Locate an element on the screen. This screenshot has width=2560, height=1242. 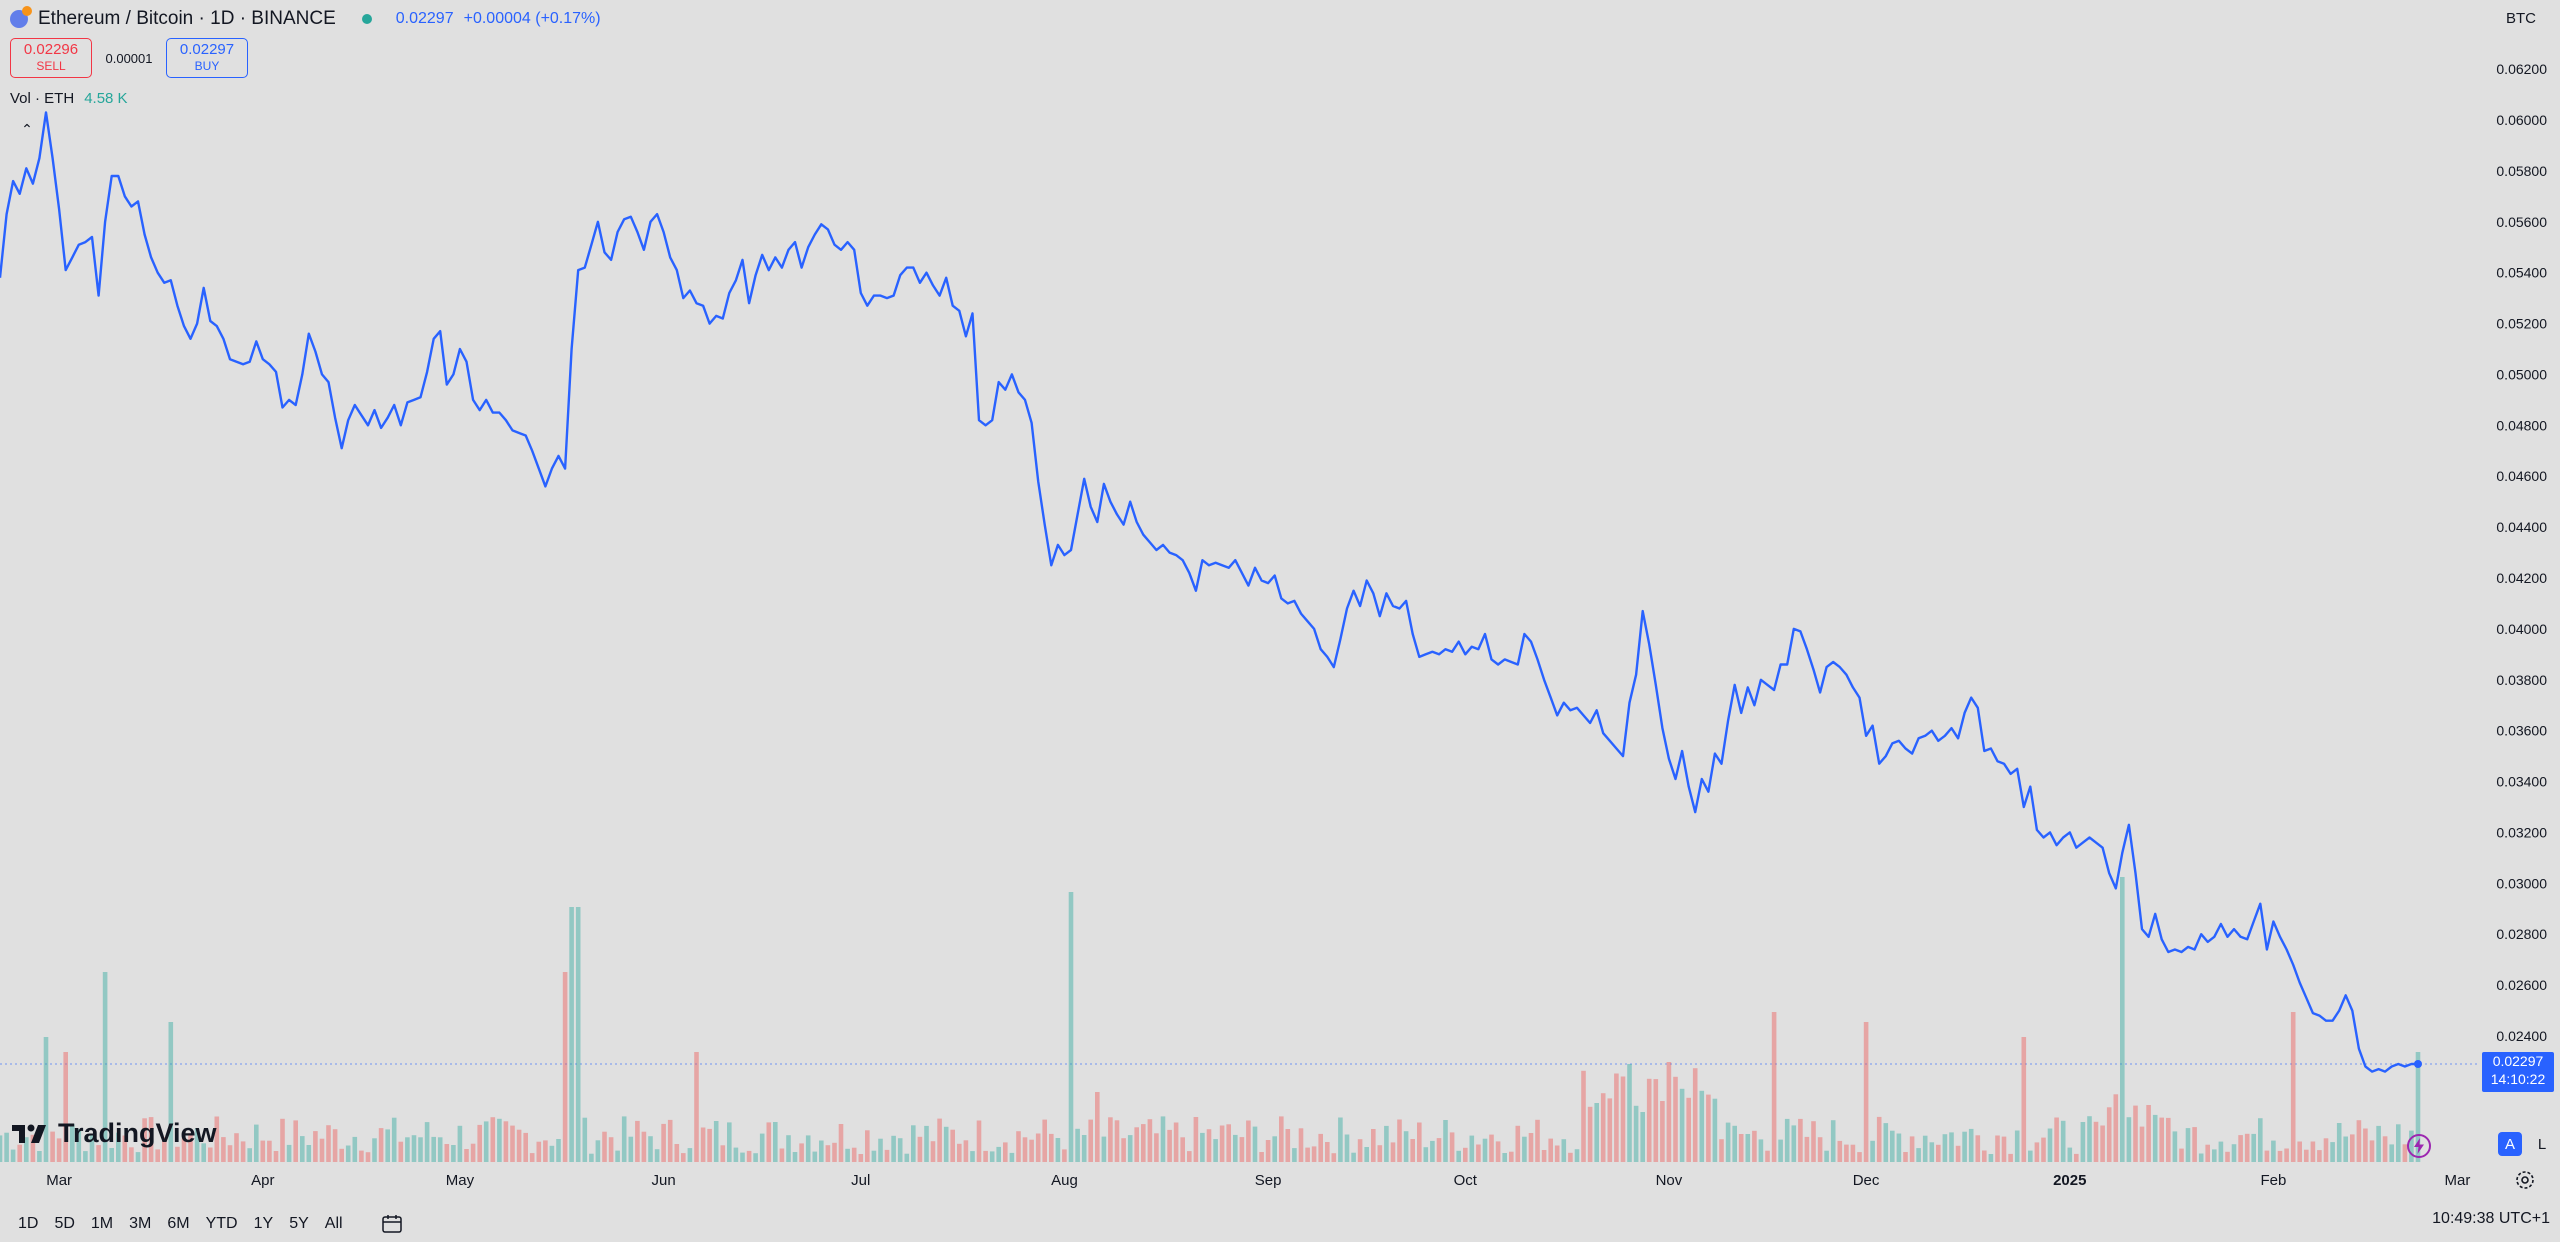
range-1y-button: 1Y is located at coordinates (263, 1223).